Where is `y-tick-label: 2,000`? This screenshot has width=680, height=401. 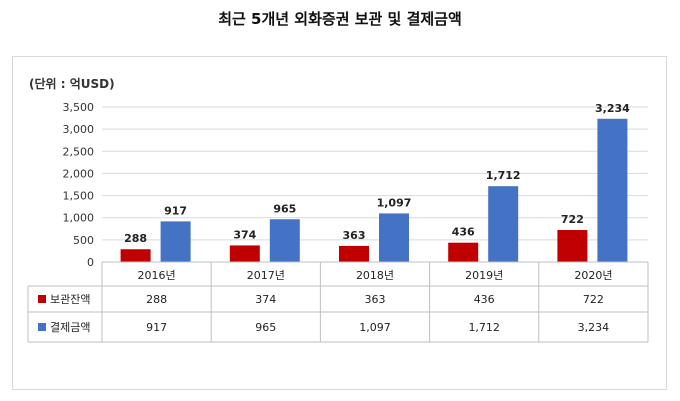 y-tick-label: 2,000 is located at coordinates (79, 173).